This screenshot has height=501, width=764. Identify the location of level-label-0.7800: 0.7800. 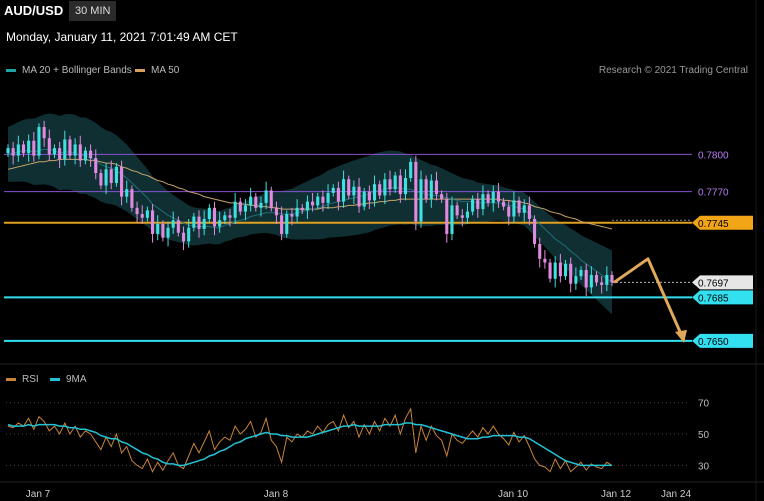
(713, 155).